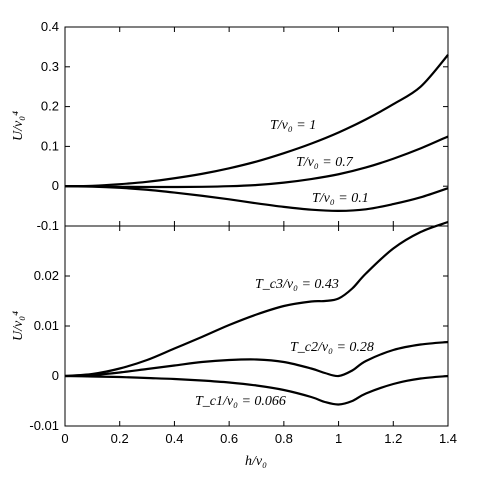 The width and height of the screenshot is (494, 491). What do you see at coordinates (18, 326) in the screenshot?
I see `bottom-y-axis-label: U/v₀⁴` at bounding box center [18, 326].